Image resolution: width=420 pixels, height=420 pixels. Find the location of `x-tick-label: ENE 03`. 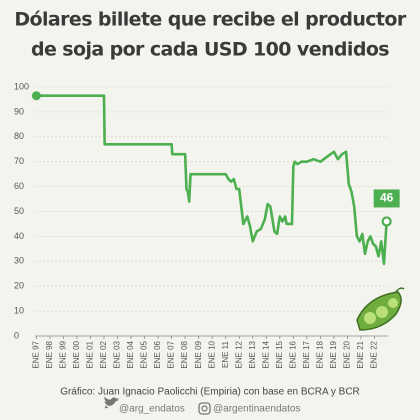

x-tick-label: ENE 03 is located at coordinates (117, 354).